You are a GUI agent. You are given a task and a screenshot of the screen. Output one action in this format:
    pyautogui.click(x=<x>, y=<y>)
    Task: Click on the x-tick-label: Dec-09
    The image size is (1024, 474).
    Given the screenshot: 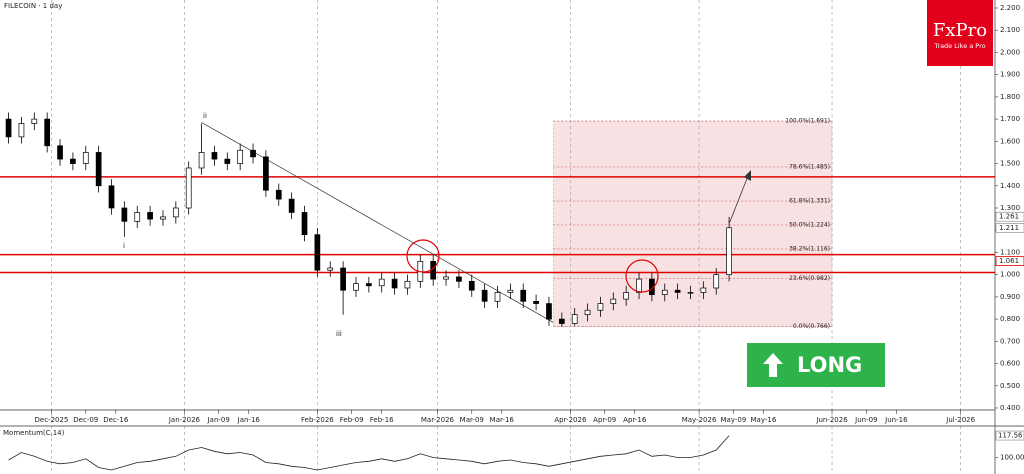 What is the action you would take?
    pyautogui.click(x=85, y=420)
    